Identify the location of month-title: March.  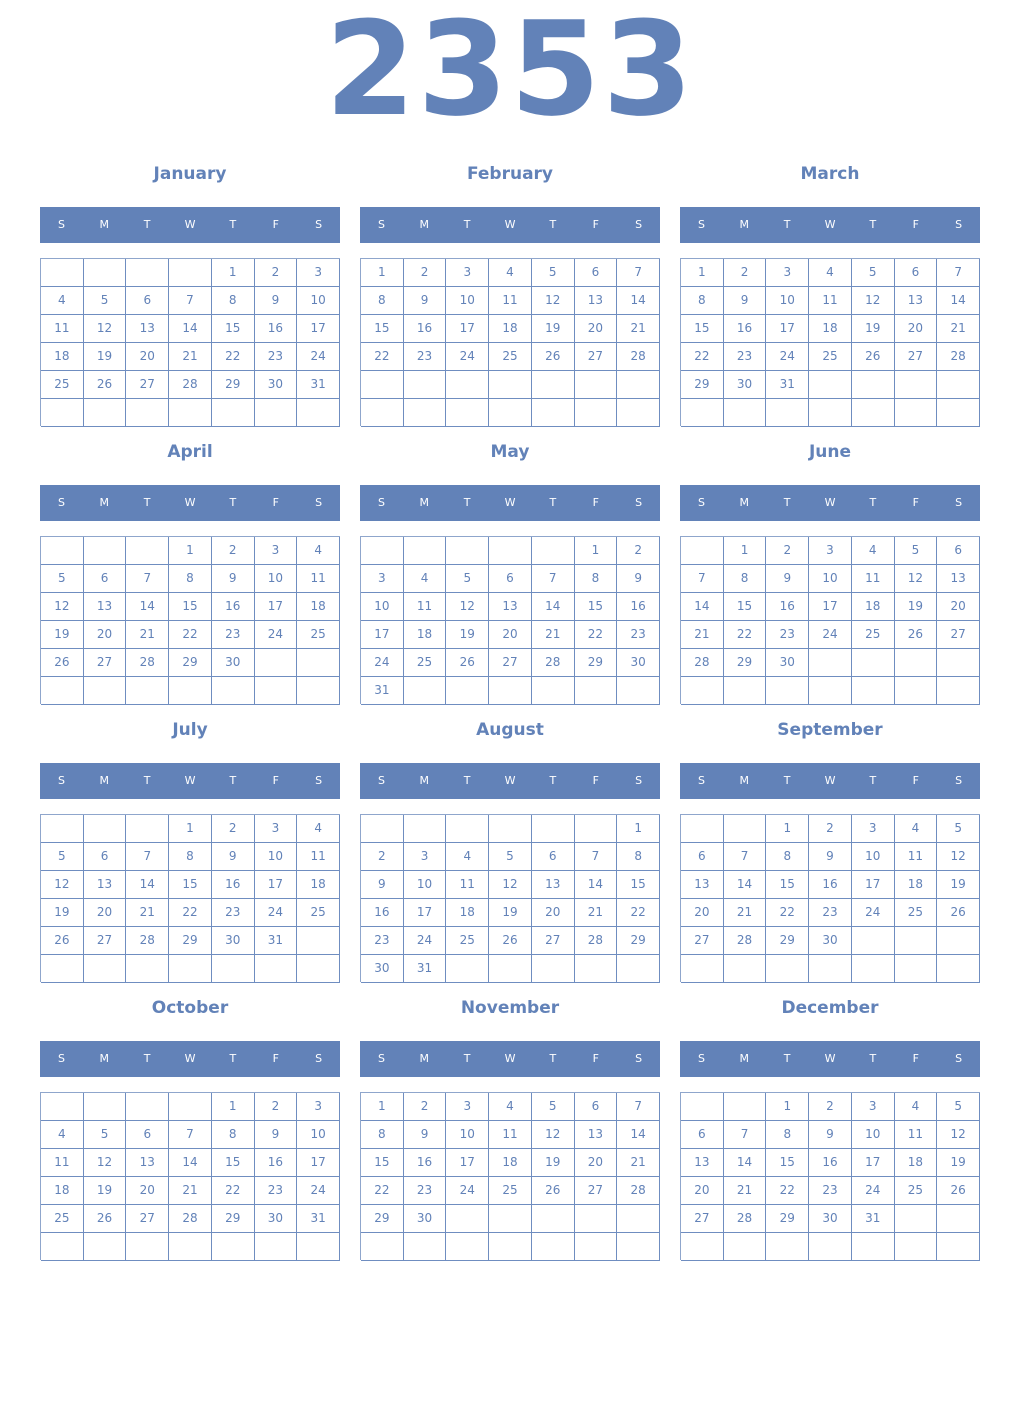
(830, 174).